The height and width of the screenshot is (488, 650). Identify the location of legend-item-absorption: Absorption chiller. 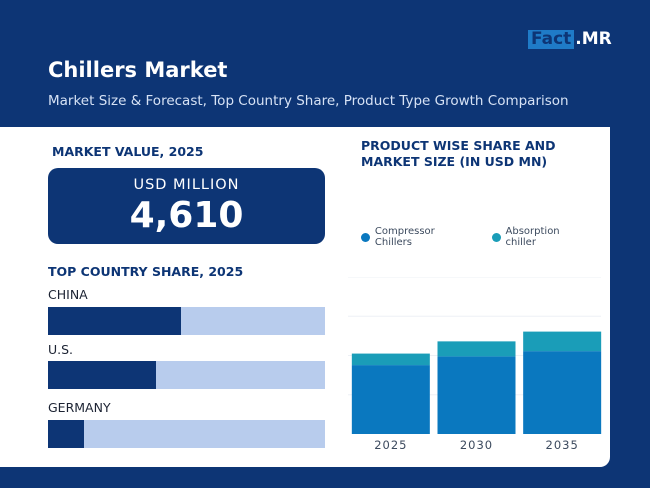
(541, 237).